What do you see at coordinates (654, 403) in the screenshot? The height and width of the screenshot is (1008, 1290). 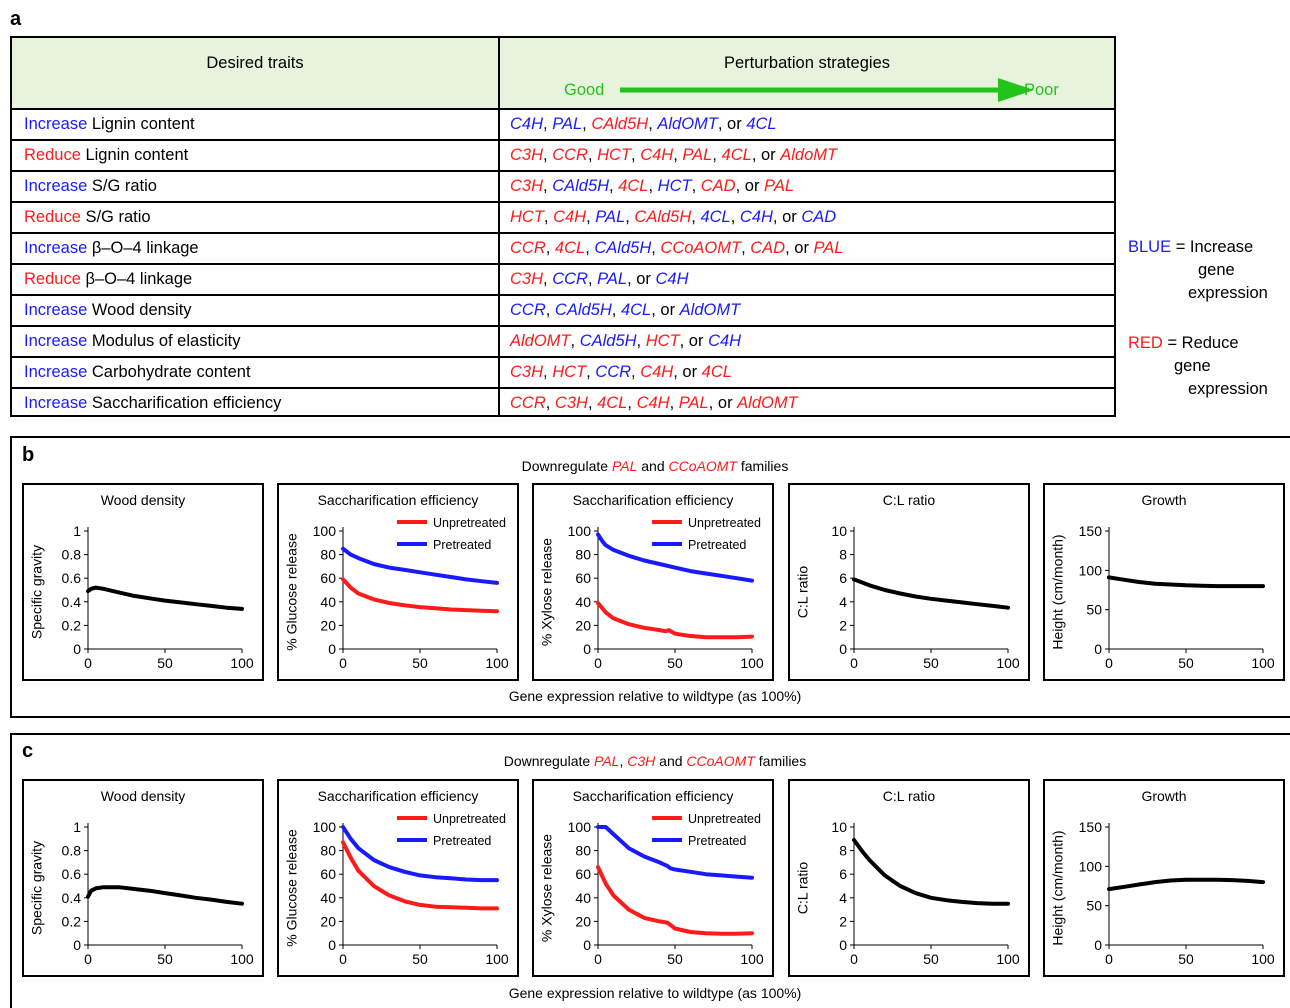 I see `strategy-cell: CCR, C3H, 4CL, C4H, PAL, or AldOMT` at bounding box center [654, 403].